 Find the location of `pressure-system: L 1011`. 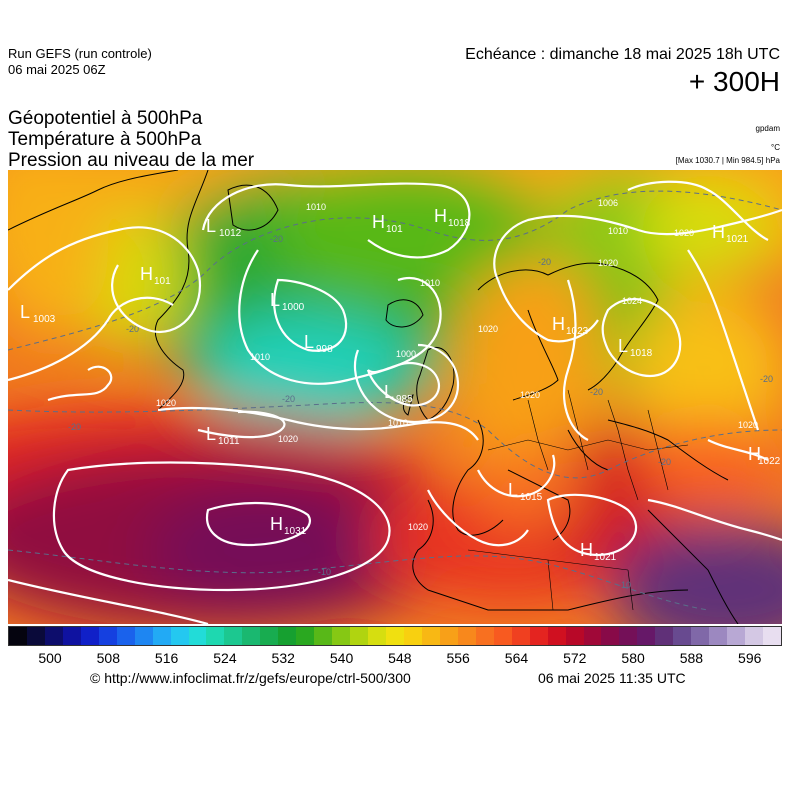

pressure-system: L 1011 is located at coordinates (223, 435).